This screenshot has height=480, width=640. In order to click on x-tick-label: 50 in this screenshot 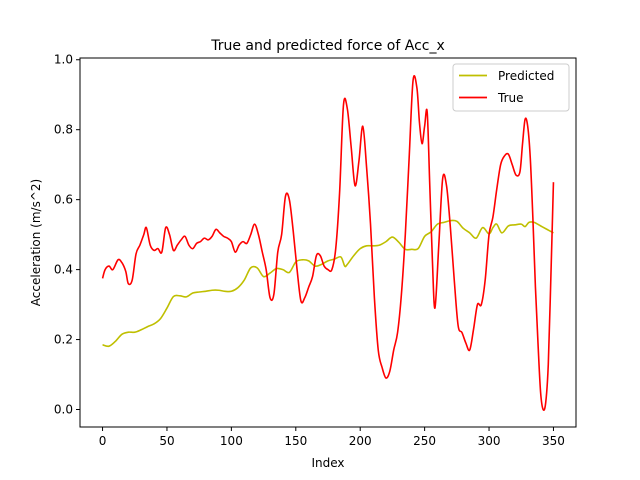, I will do `click(166, 441)`.